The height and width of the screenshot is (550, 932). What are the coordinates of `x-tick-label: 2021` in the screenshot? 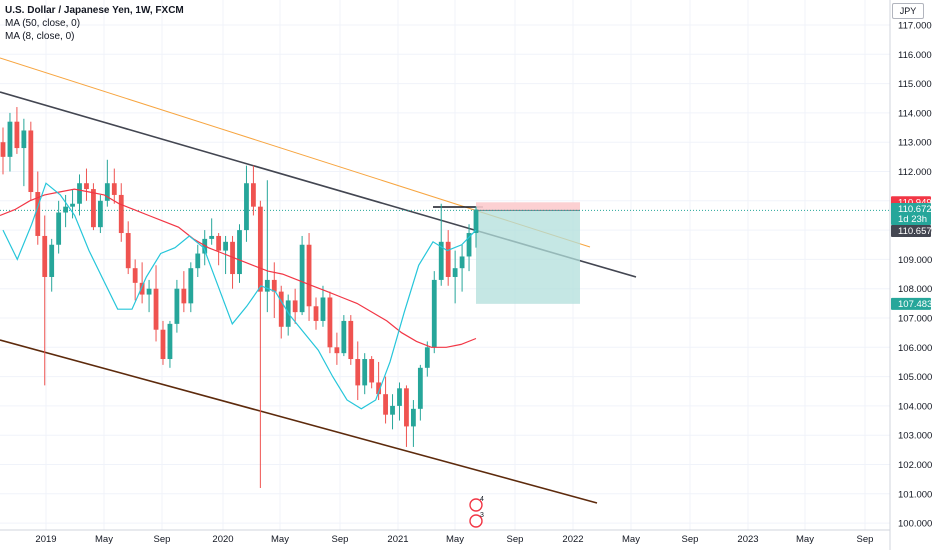 It's located at (397, 539).